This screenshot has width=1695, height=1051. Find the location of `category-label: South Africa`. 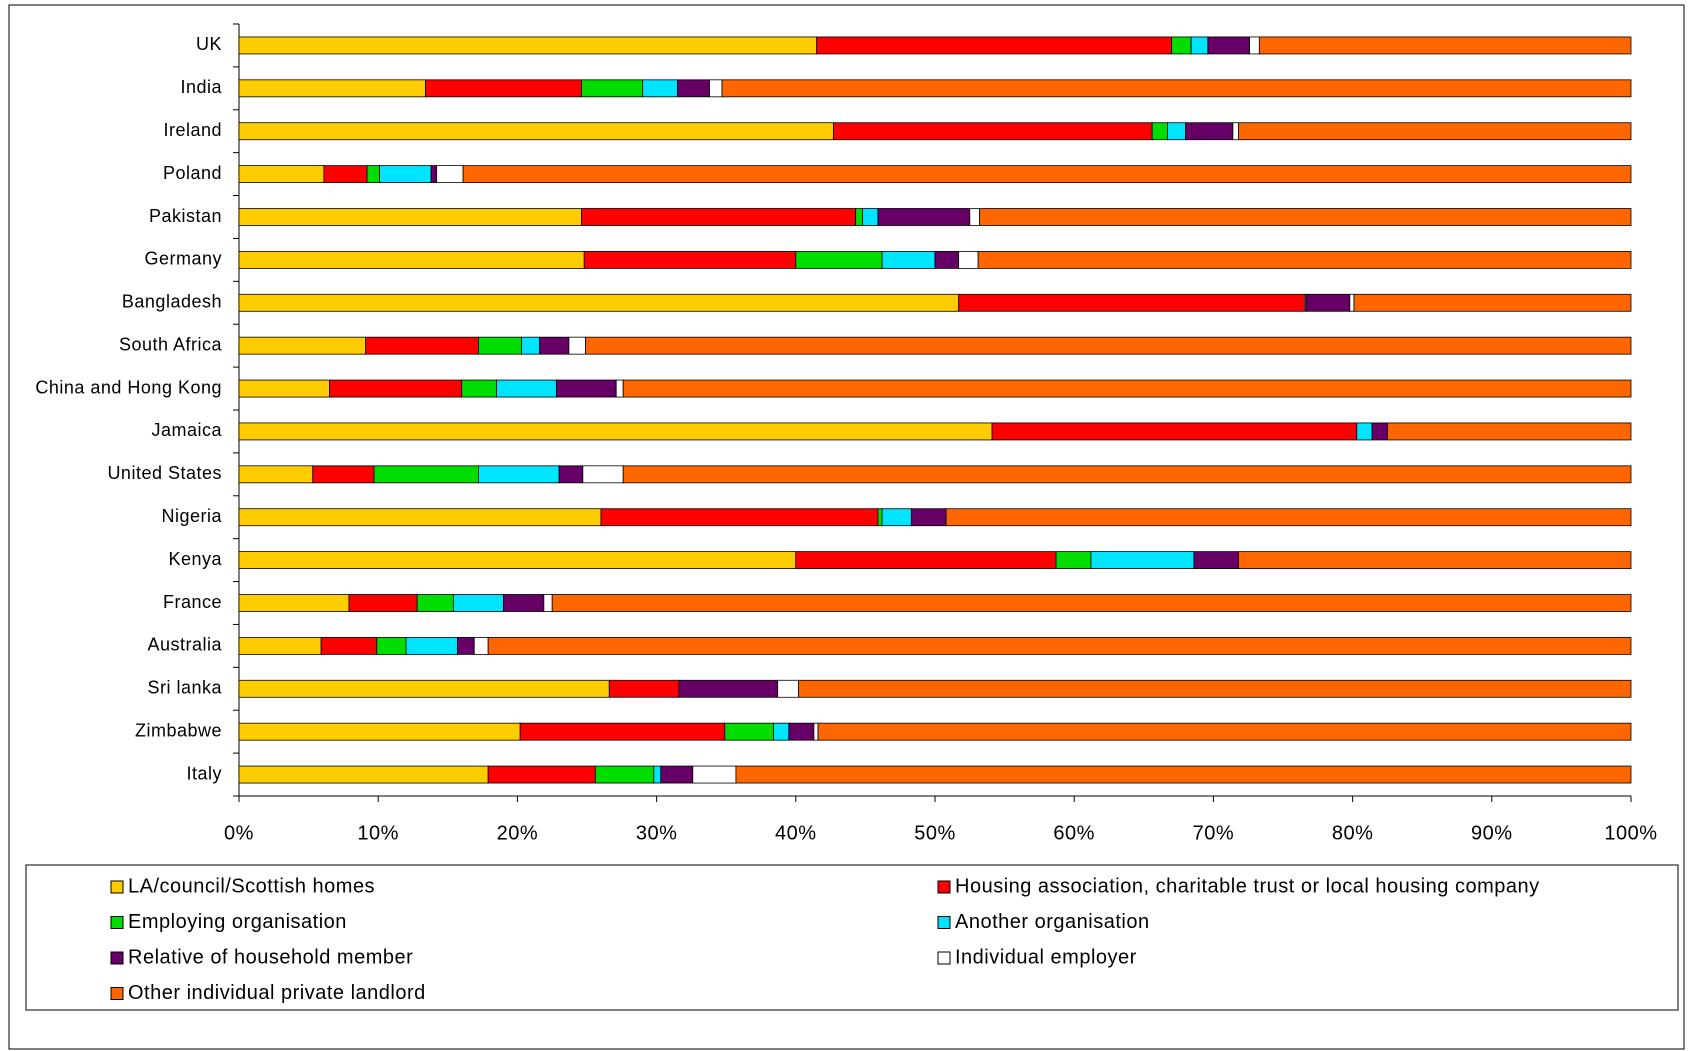

category-label: South Africa is located at coordinates (171, 344).